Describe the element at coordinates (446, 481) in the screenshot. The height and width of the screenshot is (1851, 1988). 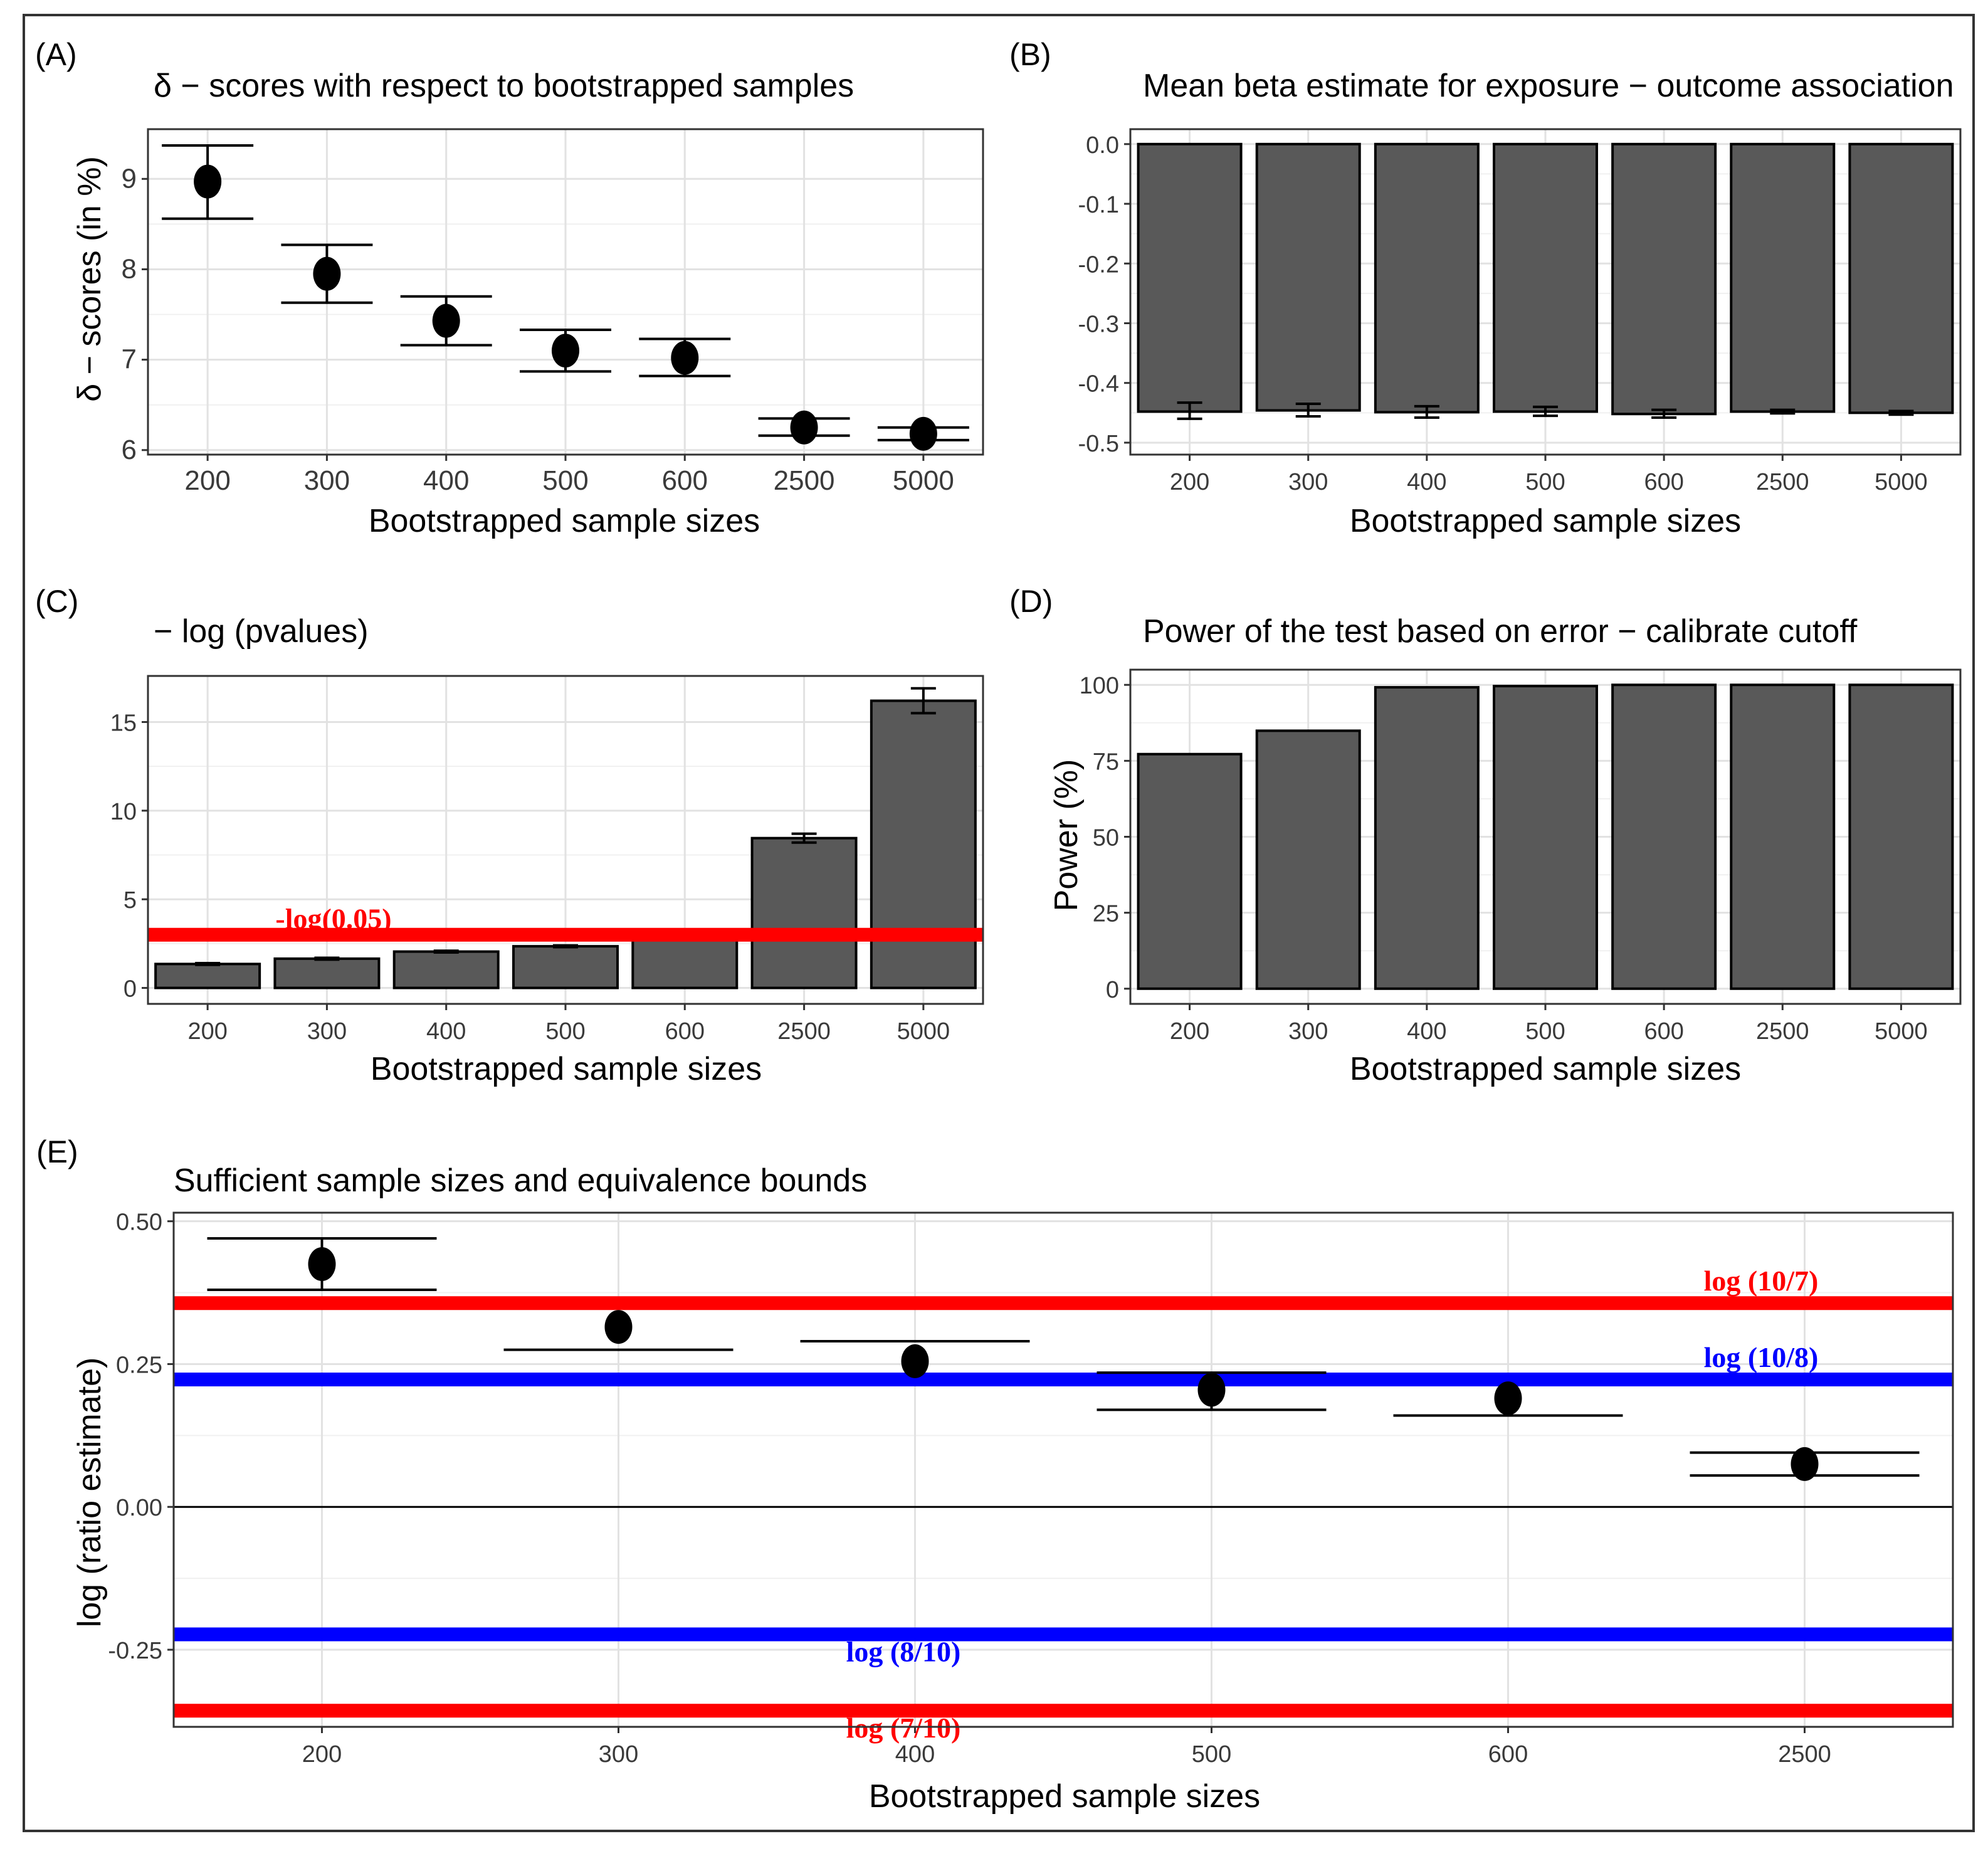
I see `panel-a-x-tick-label: 400` at that location.